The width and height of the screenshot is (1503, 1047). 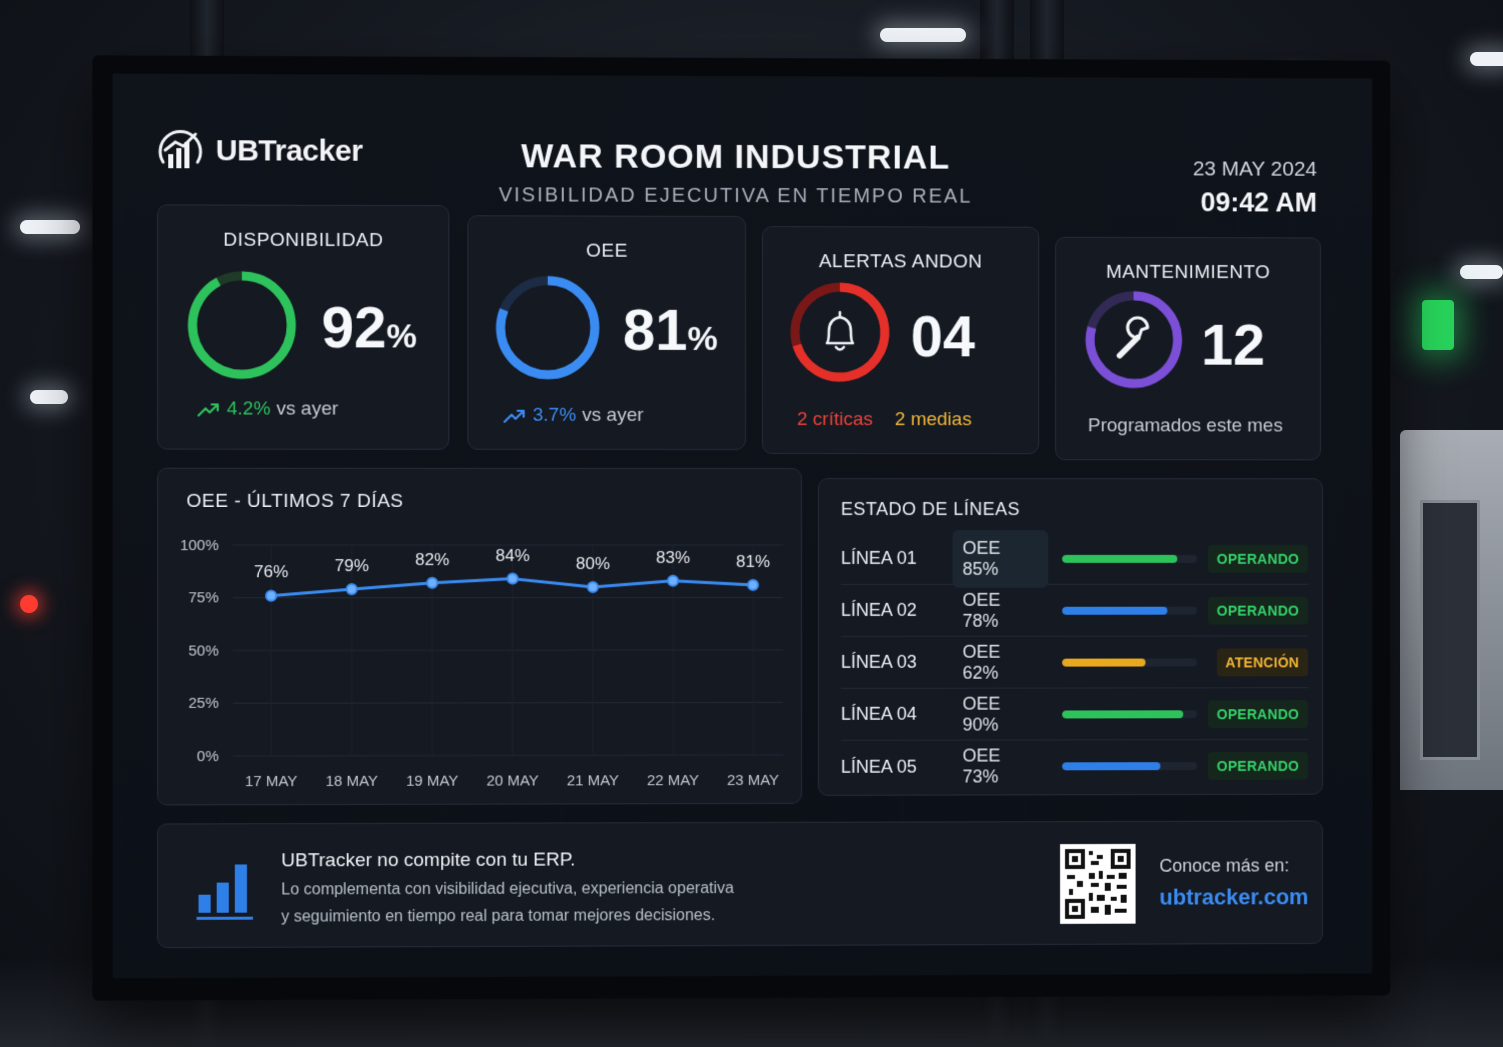 I want to click on y-tick-label: 0%, so click(x=208, y=756).